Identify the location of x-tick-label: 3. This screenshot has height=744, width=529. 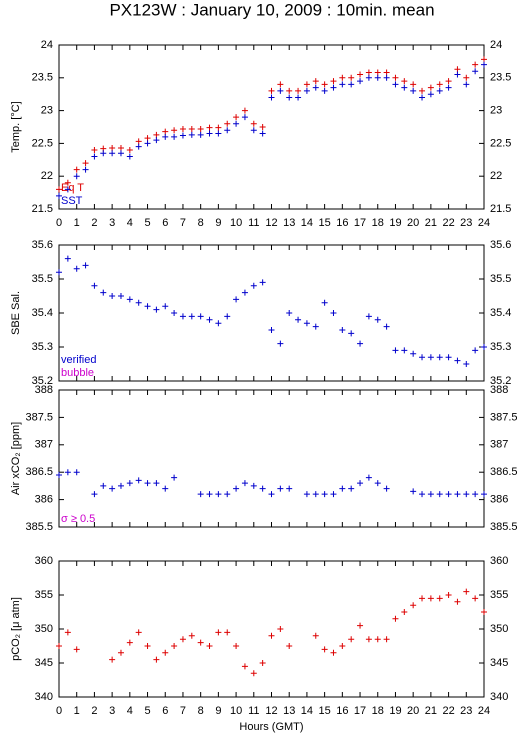
(112, 711).